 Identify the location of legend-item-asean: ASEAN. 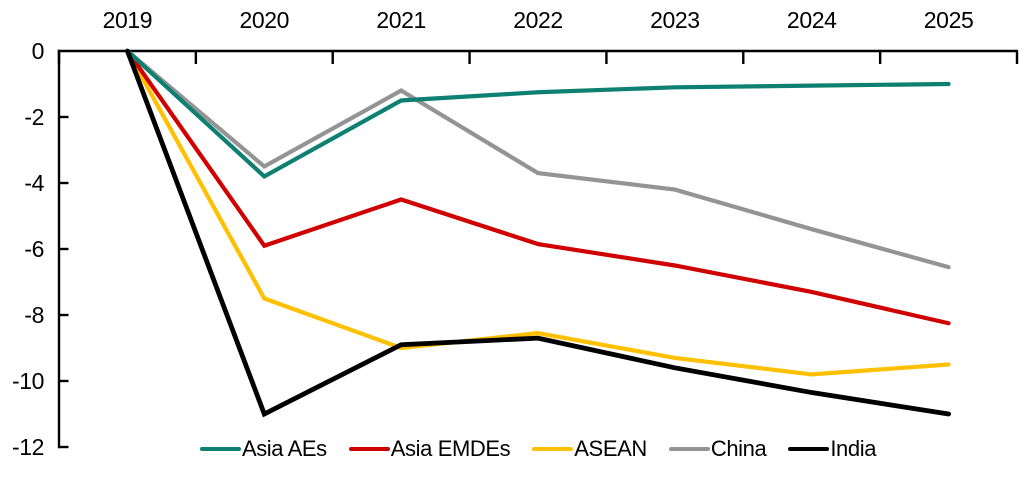
(589, 449).